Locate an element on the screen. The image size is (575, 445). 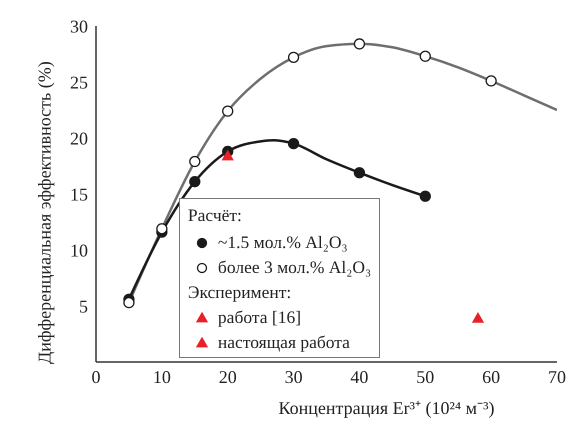
y-tick-label: 10 is located at coordinates (79, 250).